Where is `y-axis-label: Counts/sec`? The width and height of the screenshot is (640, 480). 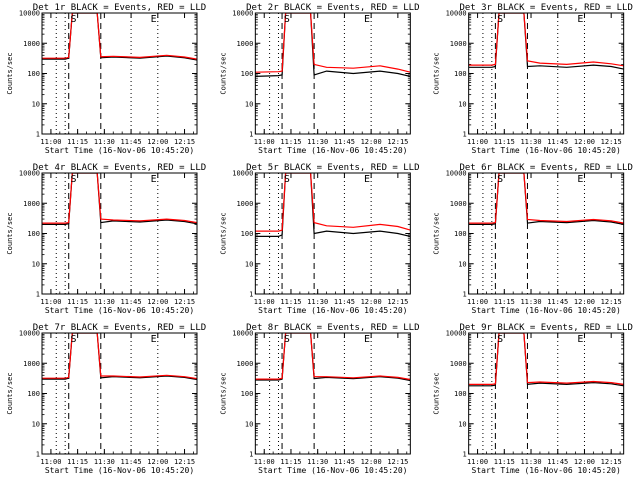 y-axis-label: Counts/sec is located at coordinates (10, 393).